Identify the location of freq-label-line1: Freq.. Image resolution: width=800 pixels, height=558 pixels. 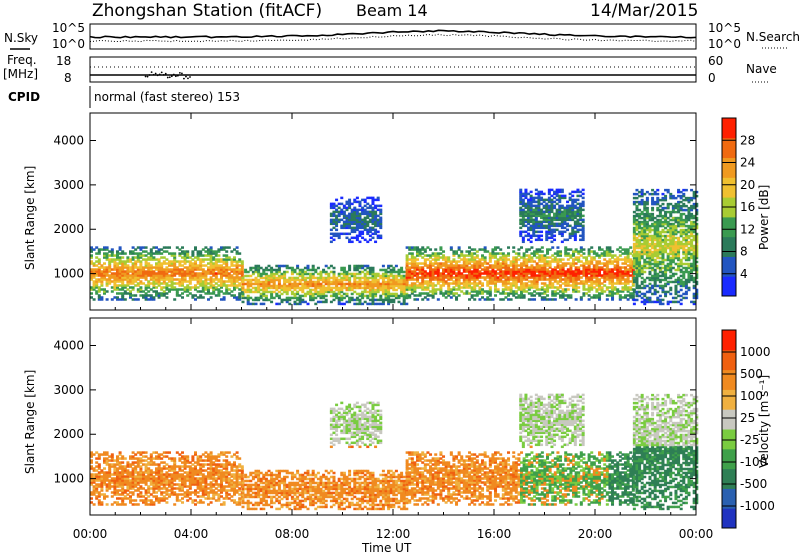
(22, 60).